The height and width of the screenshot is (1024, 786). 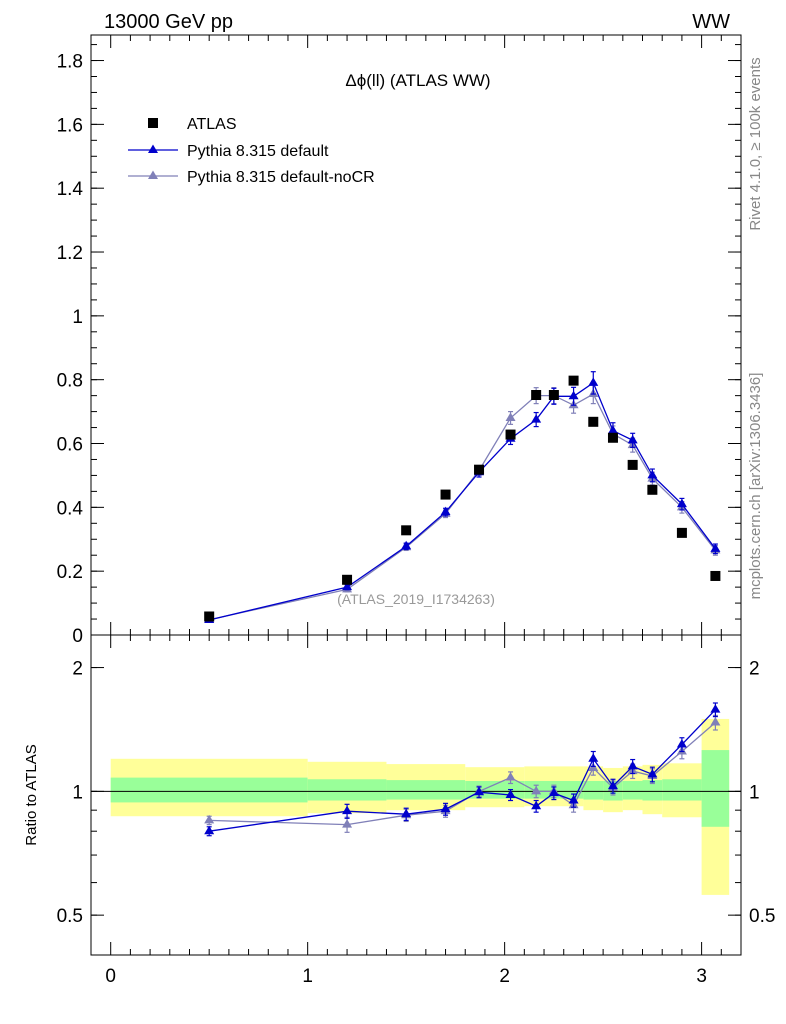 I want to click on legend-entry-default: Pythia 8.315 default, so click(x=228, y=151).